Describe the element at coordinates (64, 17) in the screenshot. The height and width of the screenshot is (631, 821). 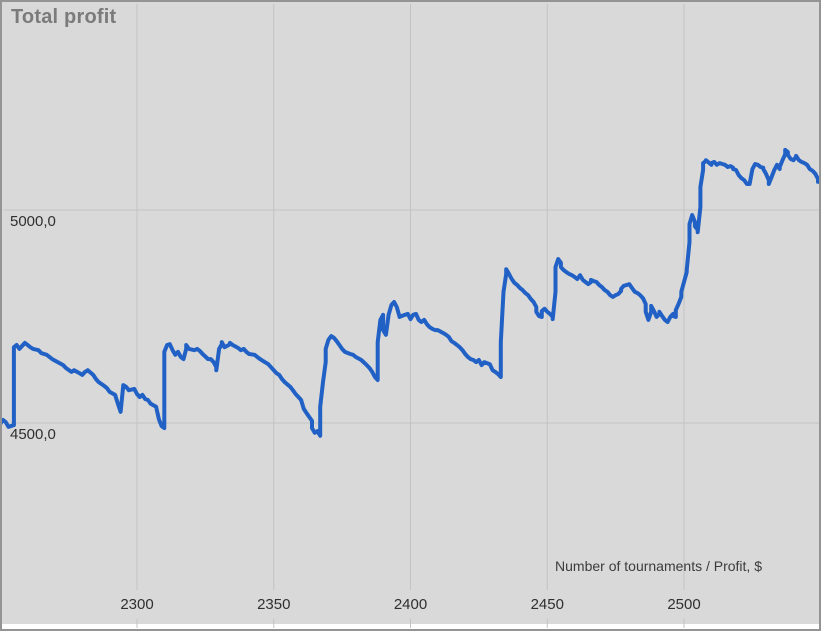
I see `chart-title: Total profit` at that location.